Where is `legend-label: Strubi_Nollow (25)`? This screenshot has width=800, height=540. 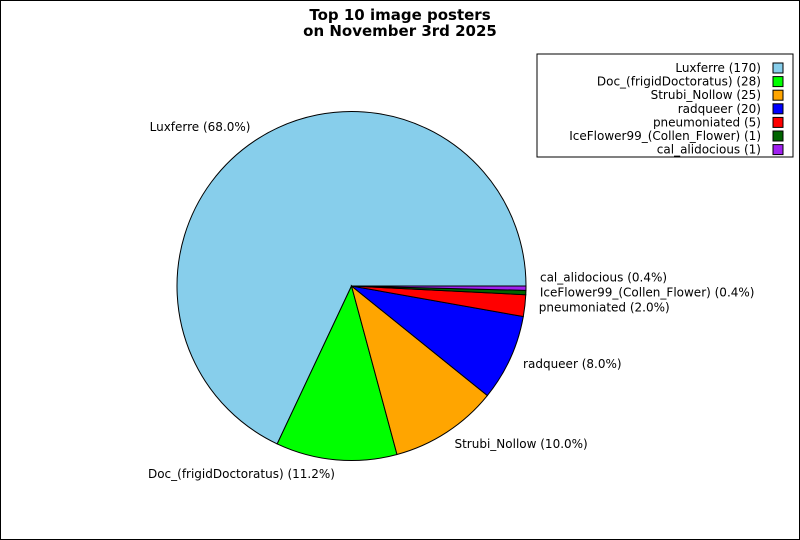 legend-label: Strubi_Nollow (25) is located at coordinates (706, 95).